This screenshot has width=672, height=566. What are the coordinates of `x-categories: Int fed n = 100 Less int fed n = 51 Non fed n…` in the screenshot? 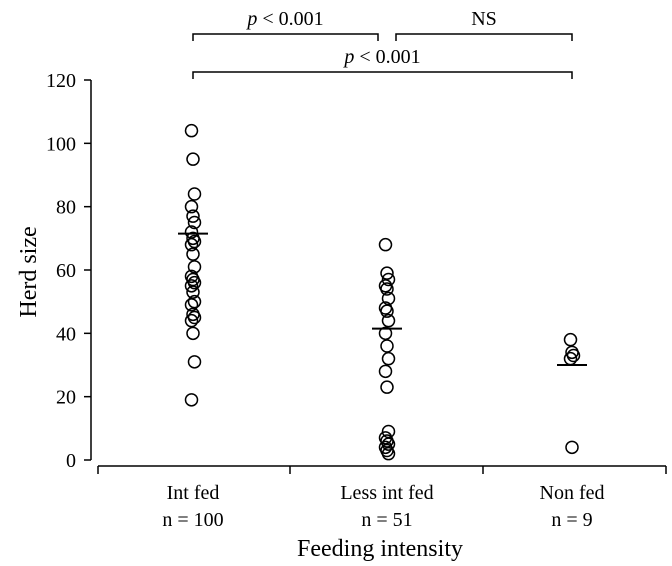 It's located at (382, 498).